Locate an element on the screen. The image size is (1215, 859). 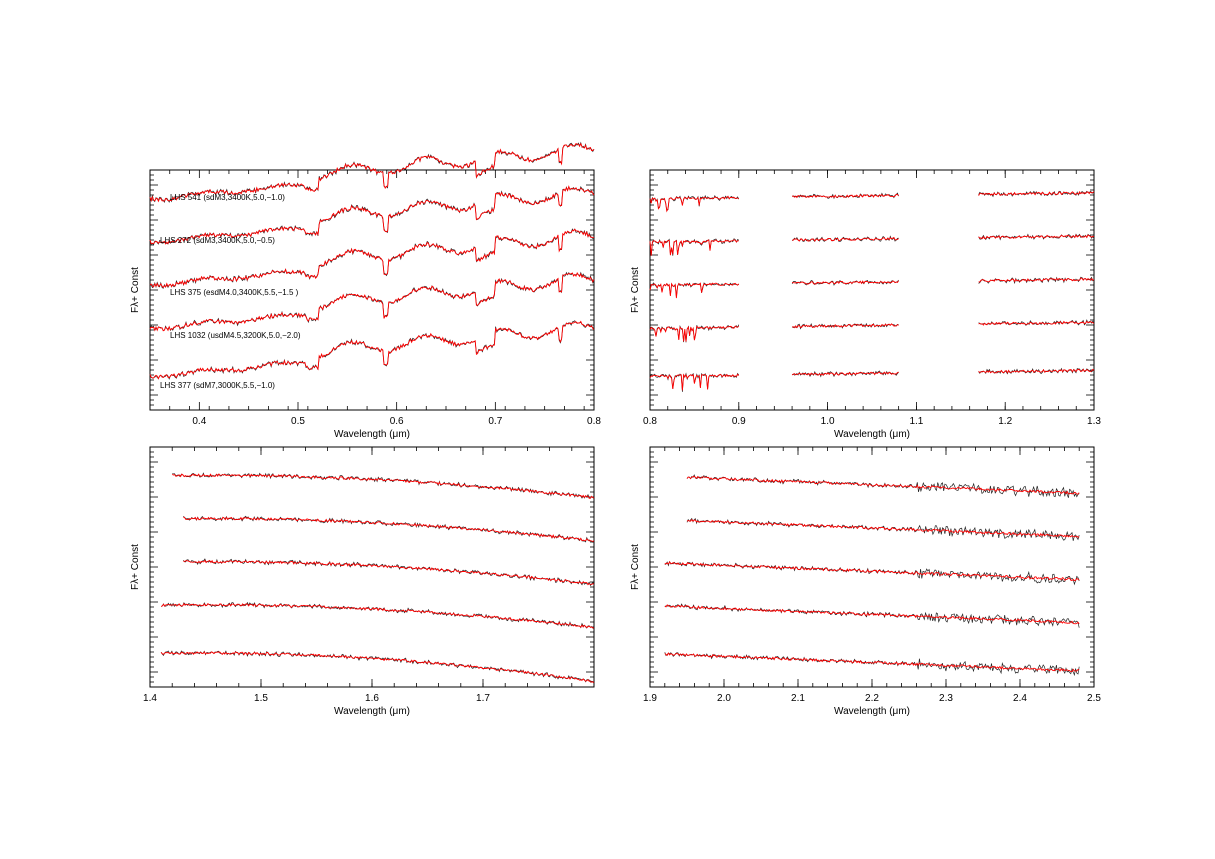
x-tick-label: 1.2 is located at coordinates (1005, 421).